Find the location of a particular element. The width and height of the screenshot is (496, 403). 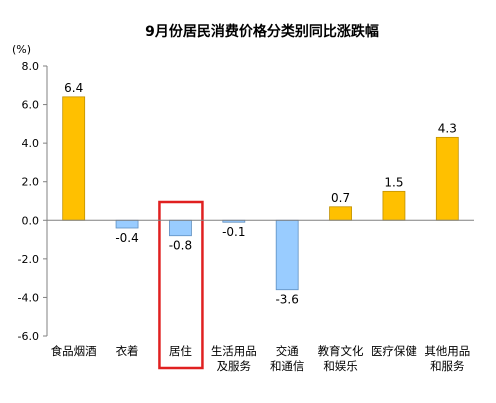

y-tick-label: 2.0 is located at coordinates (31, 182).